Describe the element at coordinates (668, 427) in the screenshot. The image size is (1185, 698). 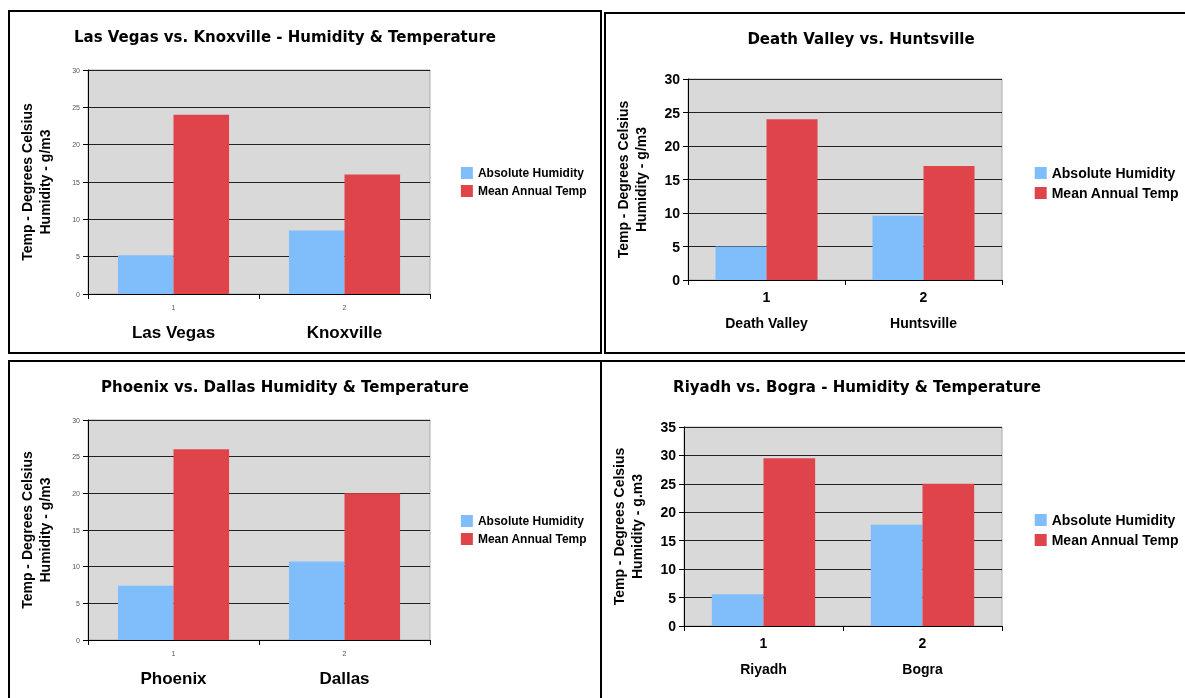
I see `y-tick-label: 35` at that location.